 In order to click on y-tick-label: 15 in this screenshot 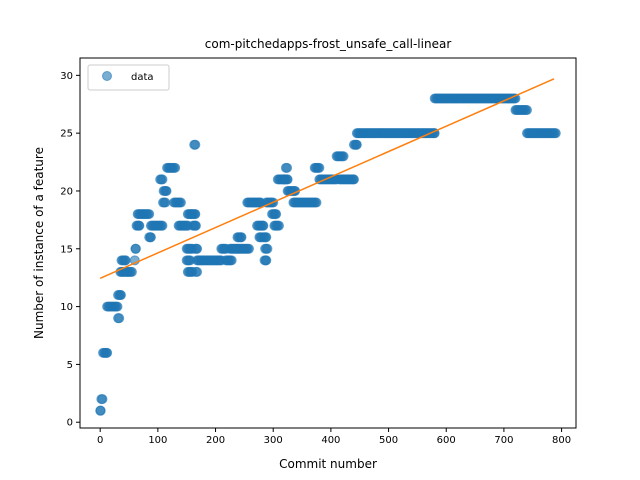, I will do `click(66, 249)`.